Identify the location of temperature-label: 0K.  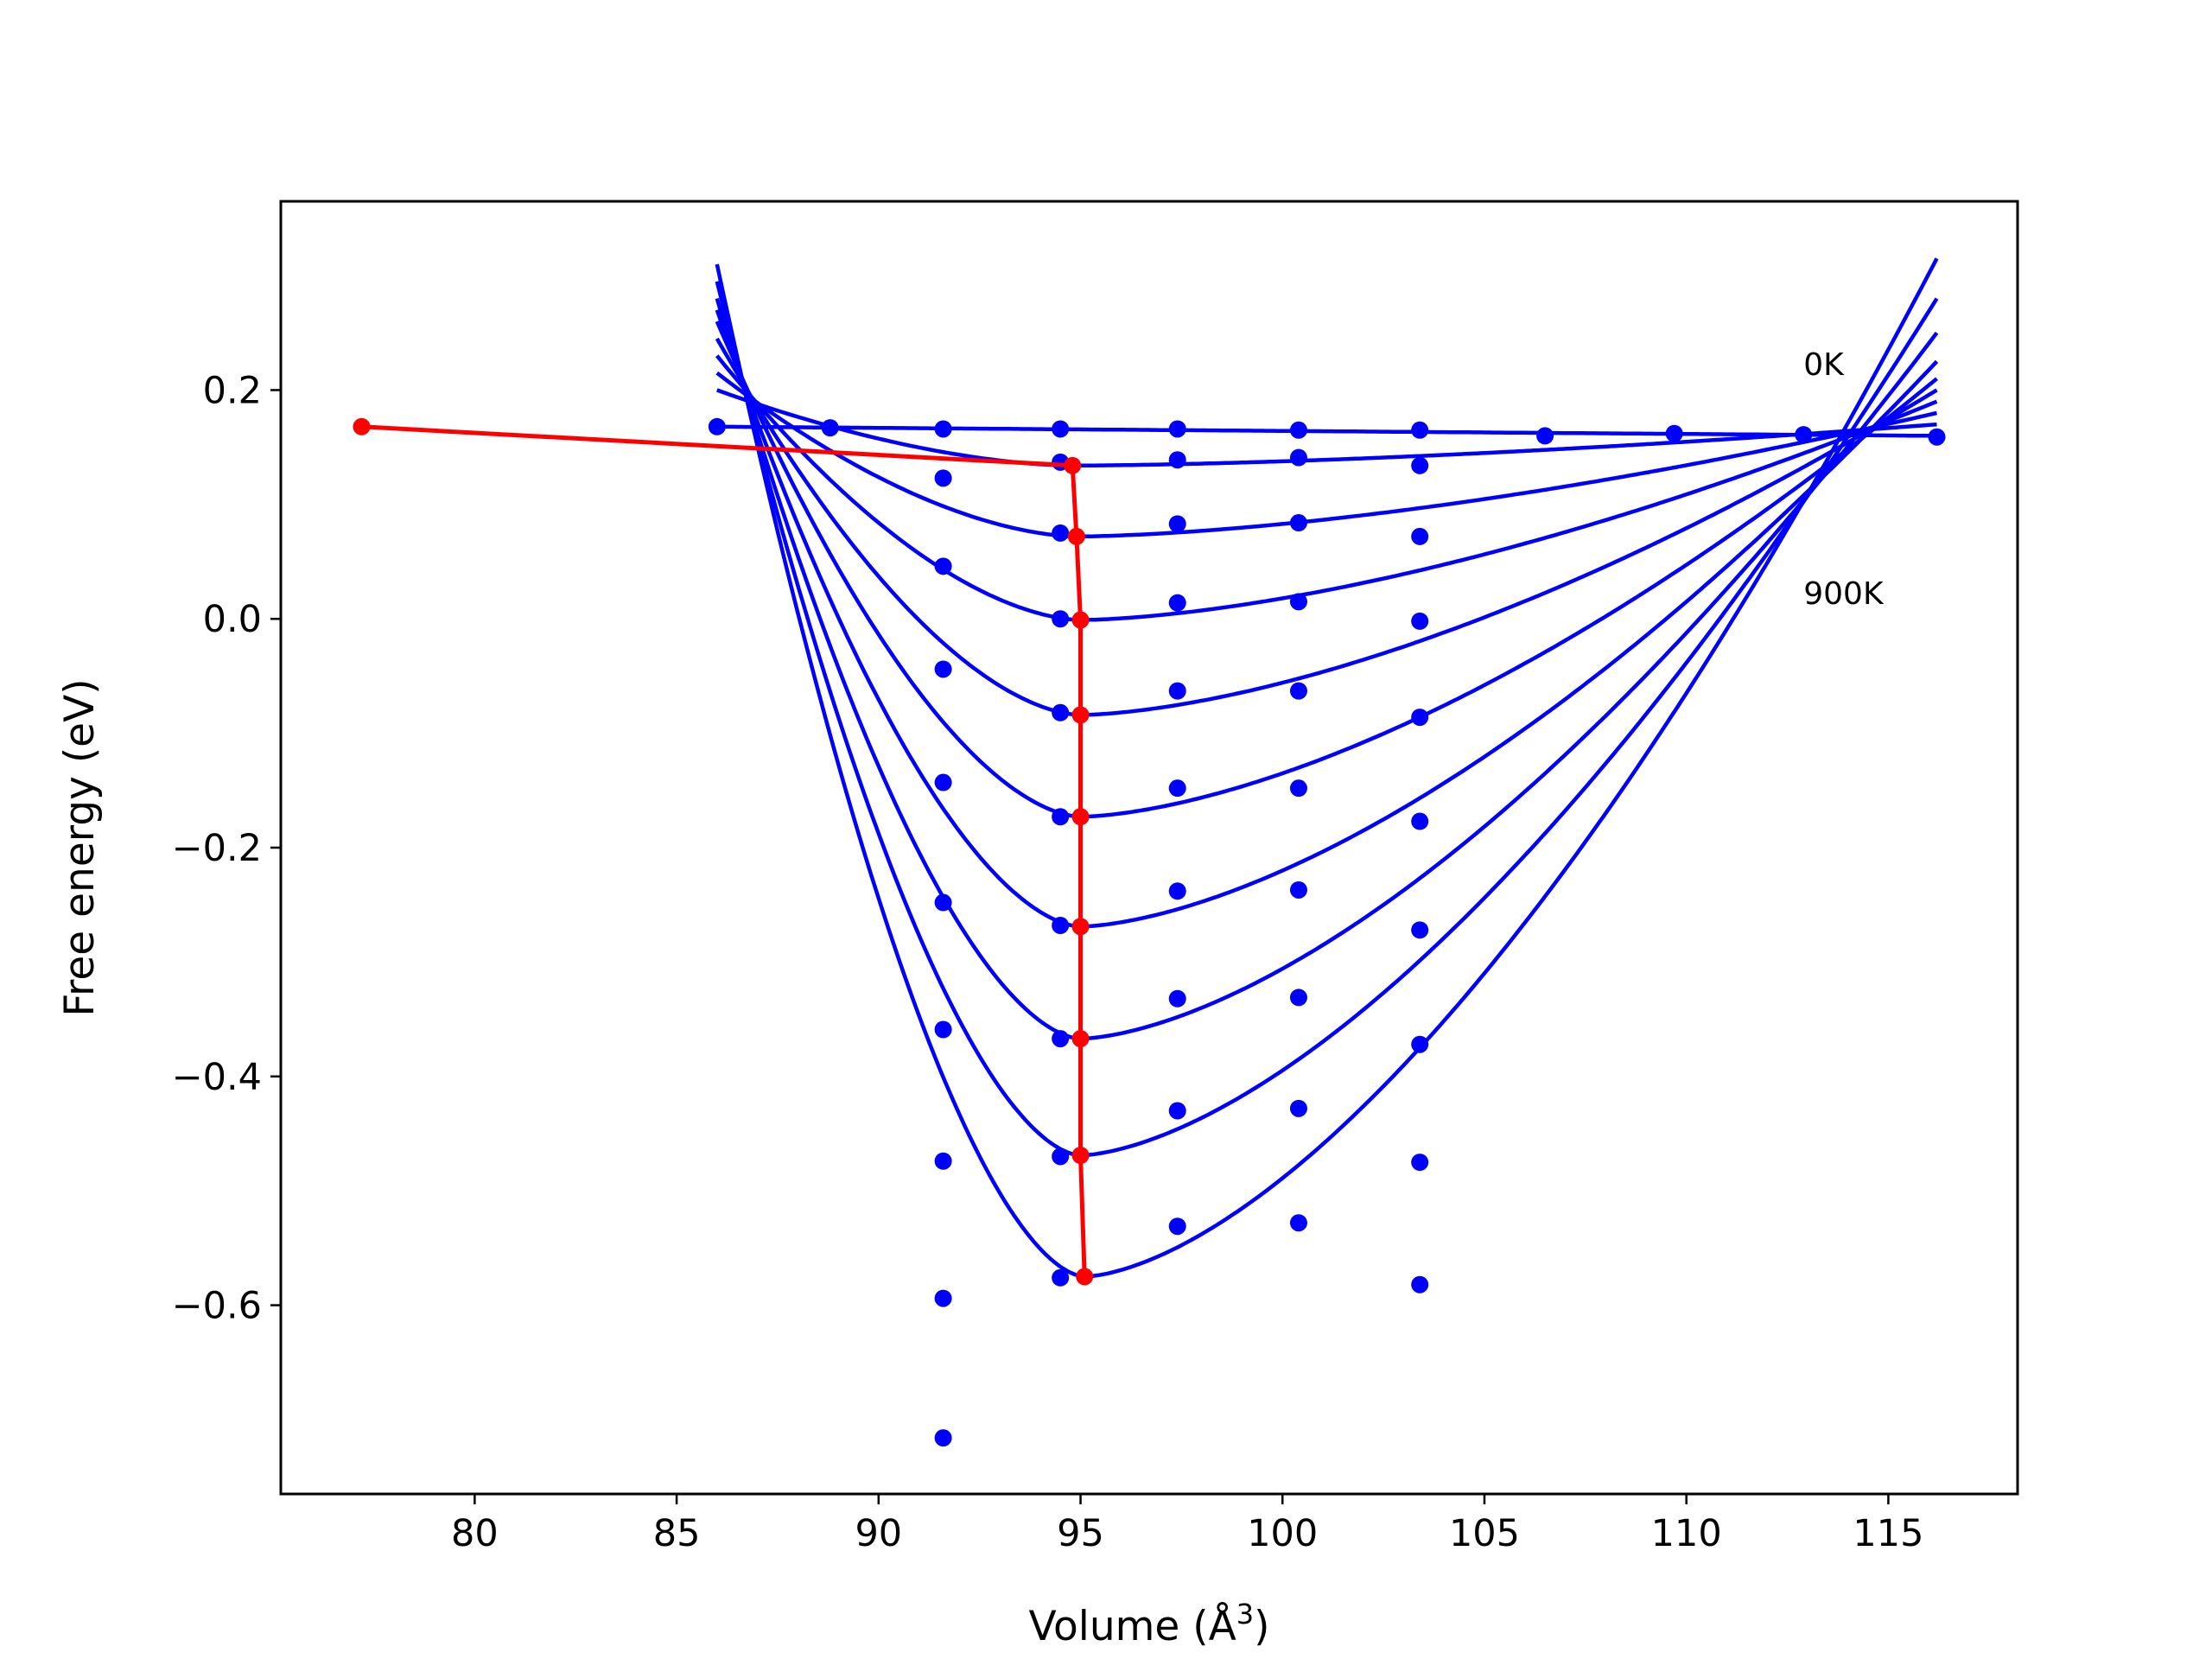
(1824, 365).